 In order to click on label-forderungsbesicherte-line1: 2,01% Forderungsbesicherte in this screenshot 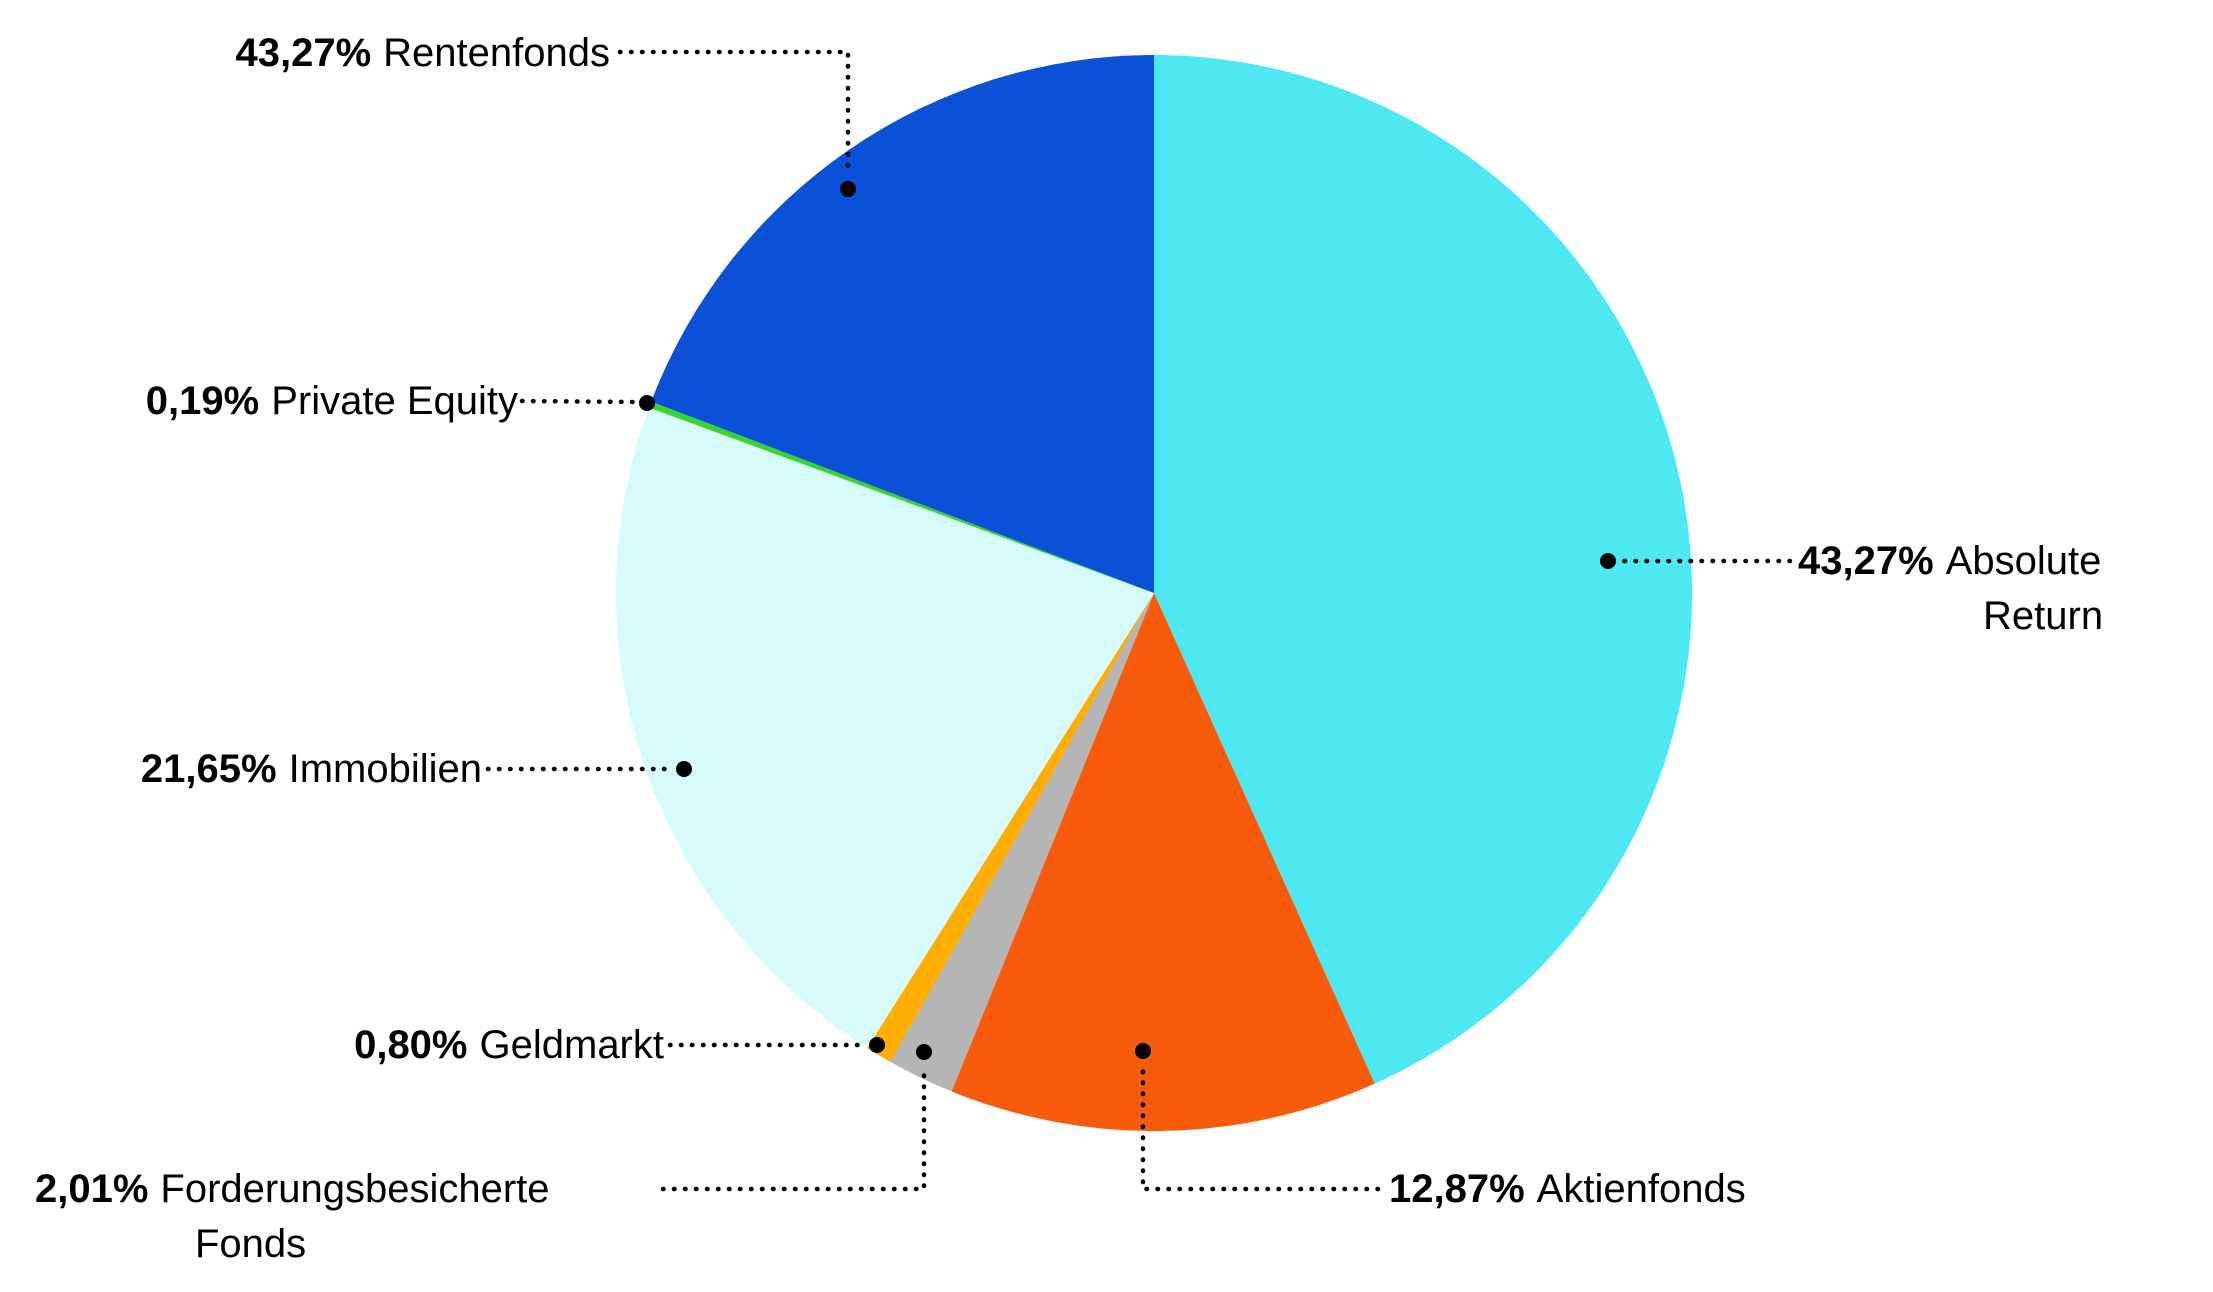, I will do `click(292, 1189)`.